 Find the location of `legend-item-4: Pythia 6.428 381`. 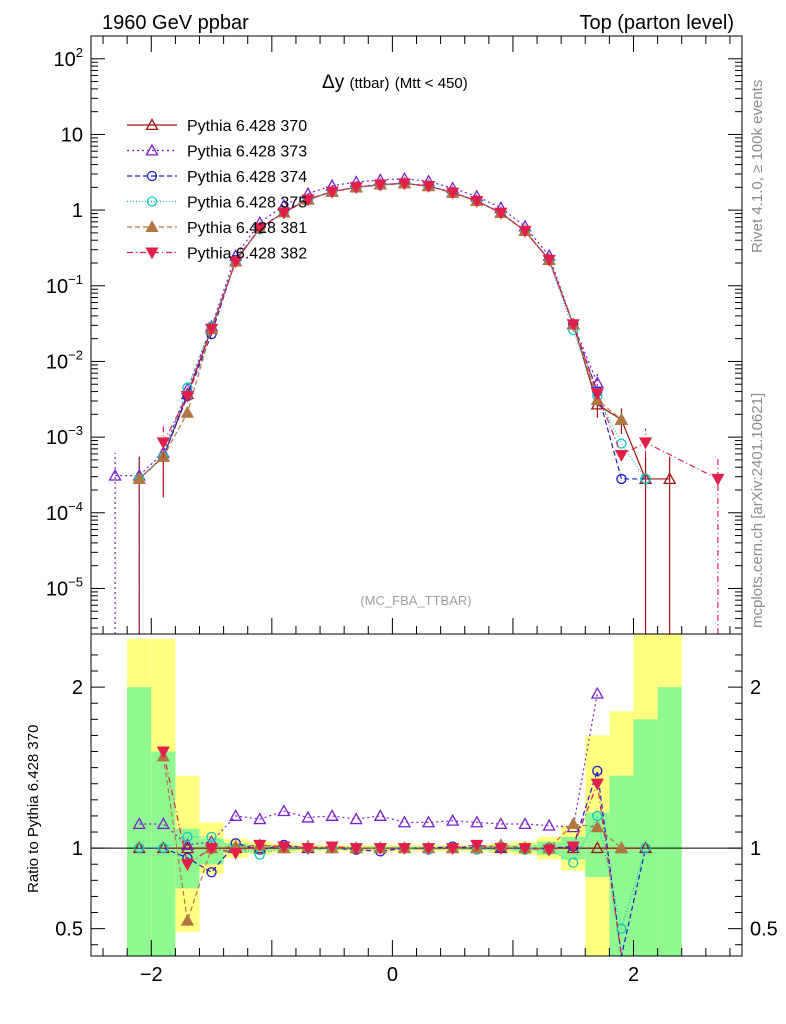

legend-item-4: Pythia 6.428 381 is located at coordinates (217, 228).